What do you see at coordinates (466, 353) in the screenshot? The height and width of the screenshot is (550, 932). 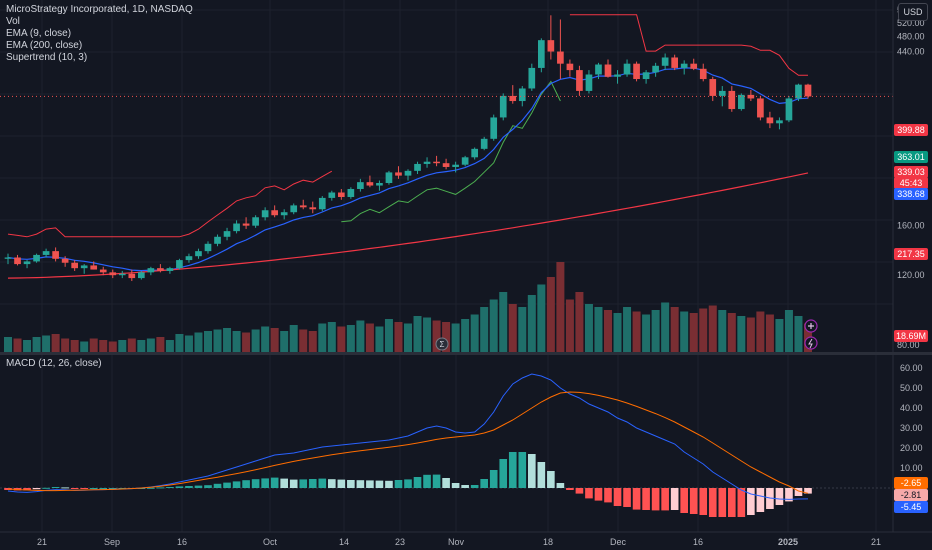 I see `pane-separator` at bounding box center [466, 353].